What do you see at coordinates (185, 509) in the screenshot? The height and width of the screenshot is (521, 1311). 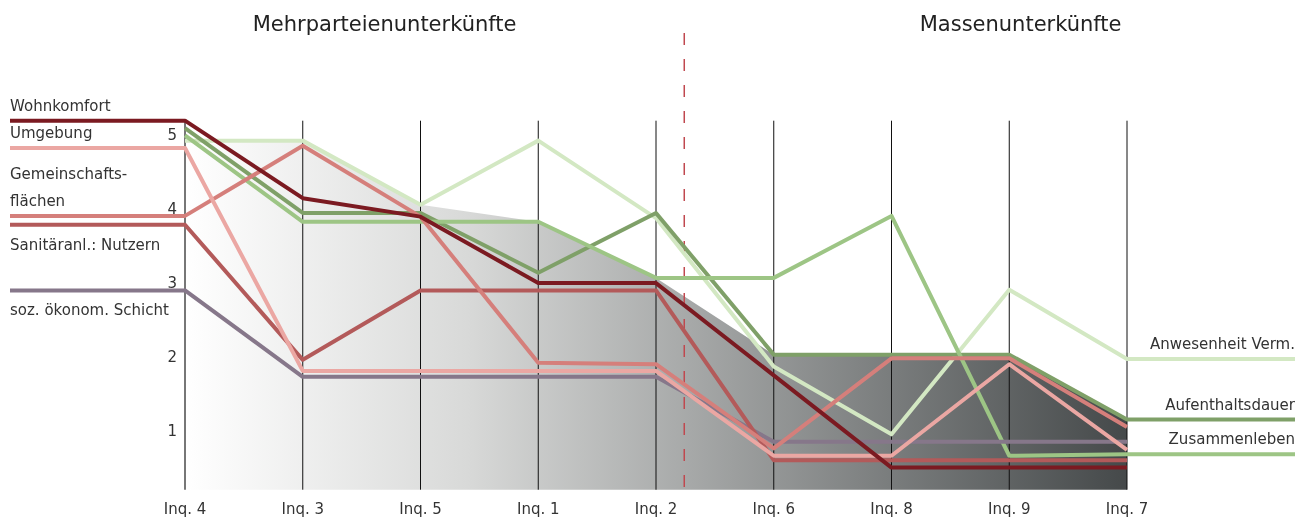 I see `x-tick-label: Inq. 4` at bounding box center [185, 509].